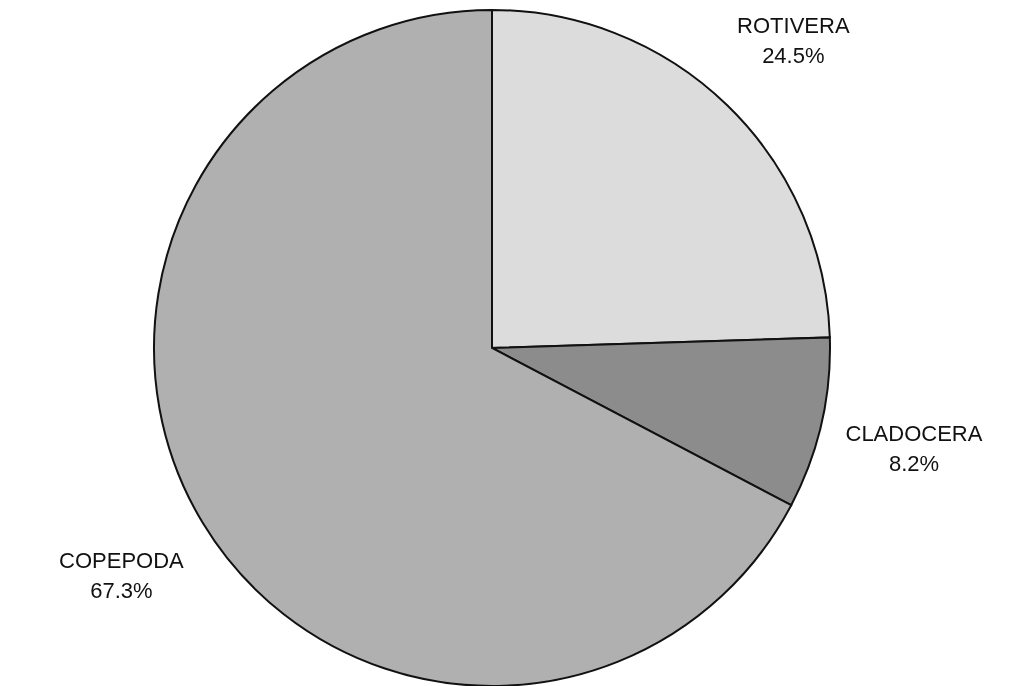 Image resolution: width=1036 pixels, height=686 pixels. I want to click on data-label: 24.5%, so click(793, 56).